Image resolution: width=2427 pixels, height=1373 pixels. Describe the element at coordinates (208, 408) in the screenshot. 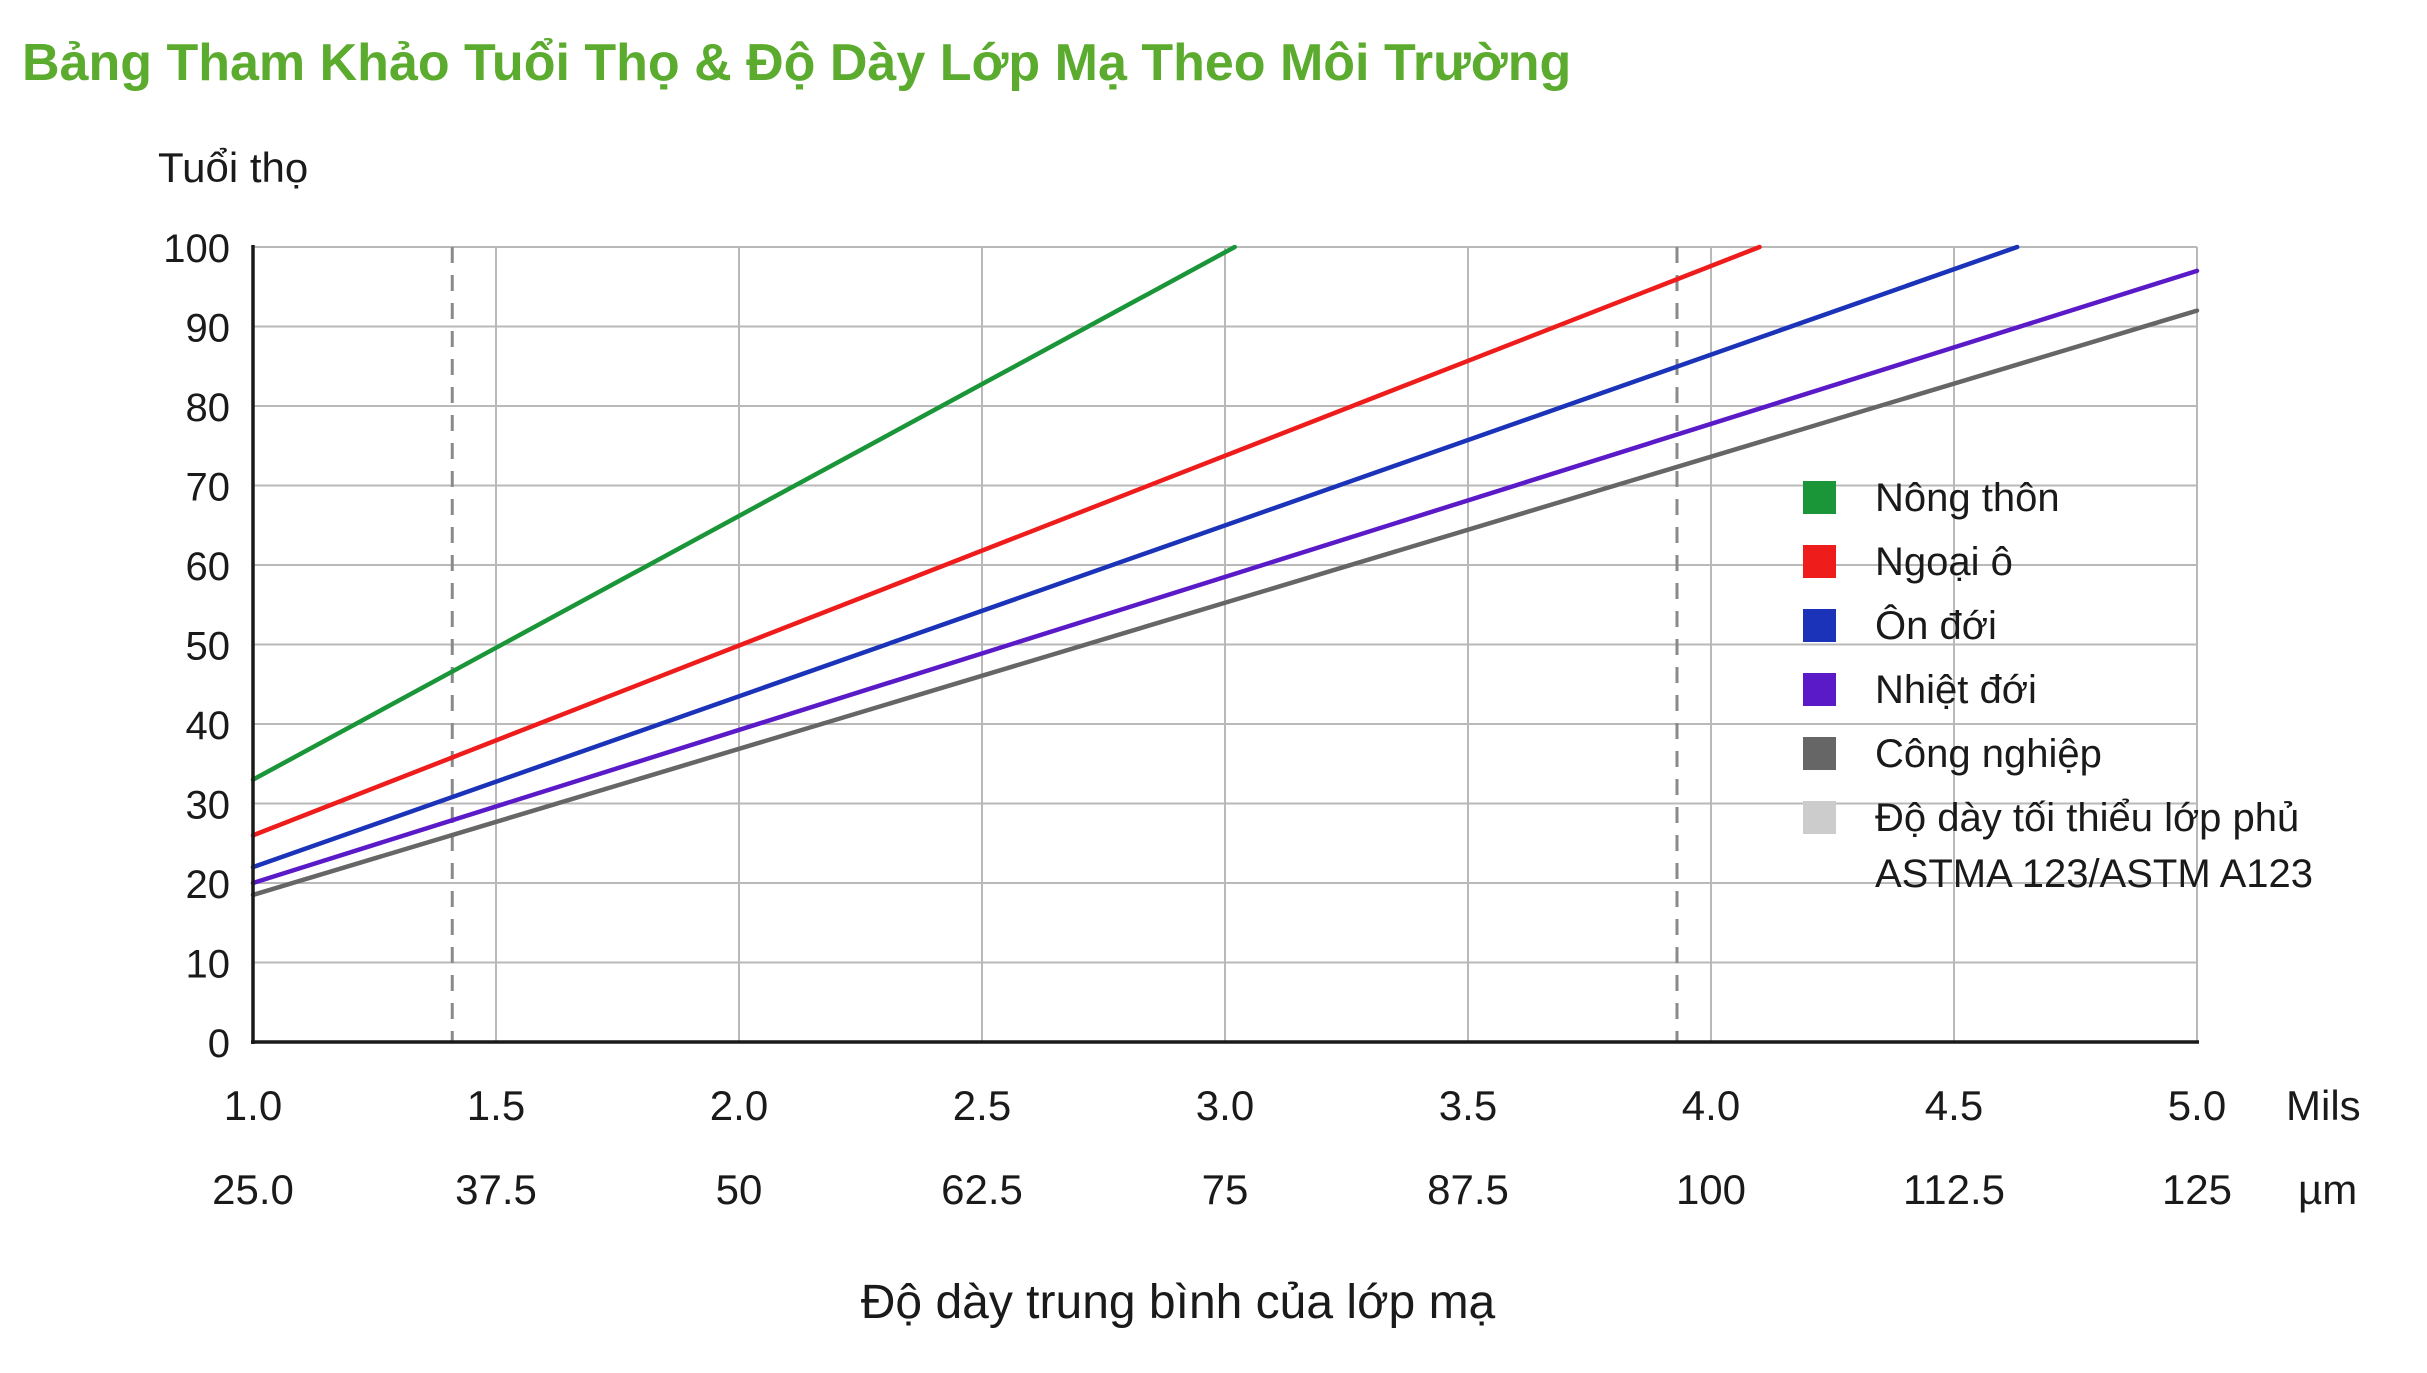

I see `y-tick-label: 80` at that location.